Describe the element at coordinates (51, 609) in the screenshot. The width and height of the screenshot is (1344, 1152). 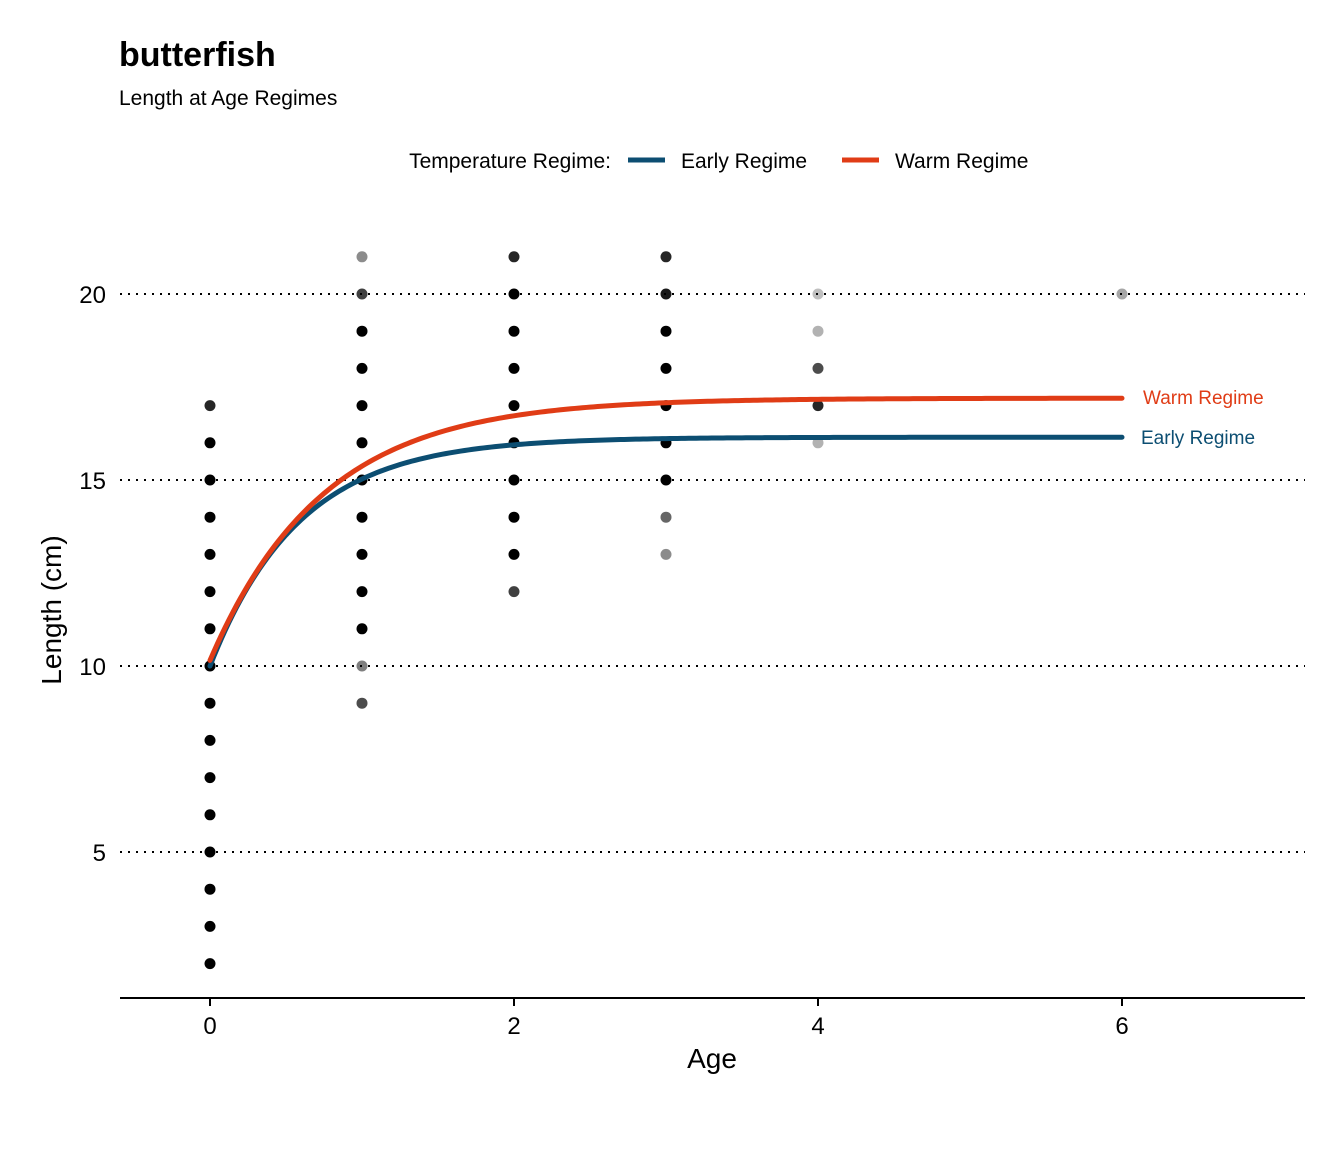
I see `y-axis-title: Length (cm)` at that location.